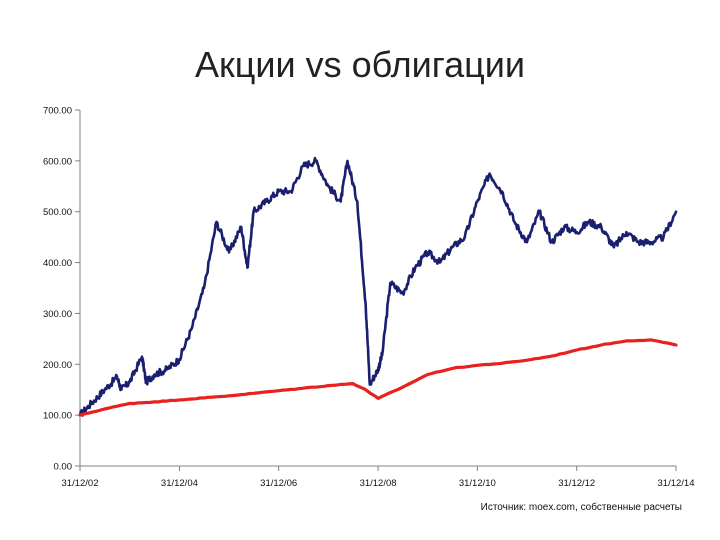 Image resolution: width=720 pixels, height=540 pixels. Describe the element at coordinates (179, 483) in the screenshot. I see `x-tick-label: 31/12/04` at that location.